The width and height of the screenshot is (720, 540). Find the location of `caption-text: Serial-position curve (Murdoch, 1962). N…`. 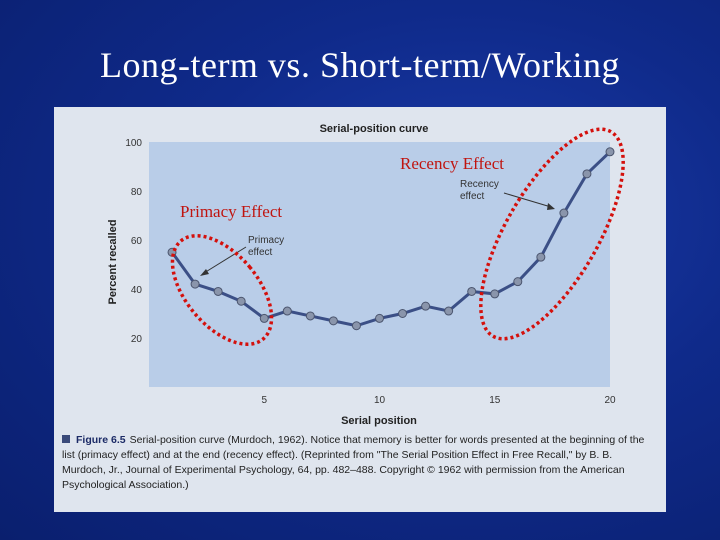

caption-text: Serial-position curve (Murdoch, 1962). N… is located at coordinates (353, 462).